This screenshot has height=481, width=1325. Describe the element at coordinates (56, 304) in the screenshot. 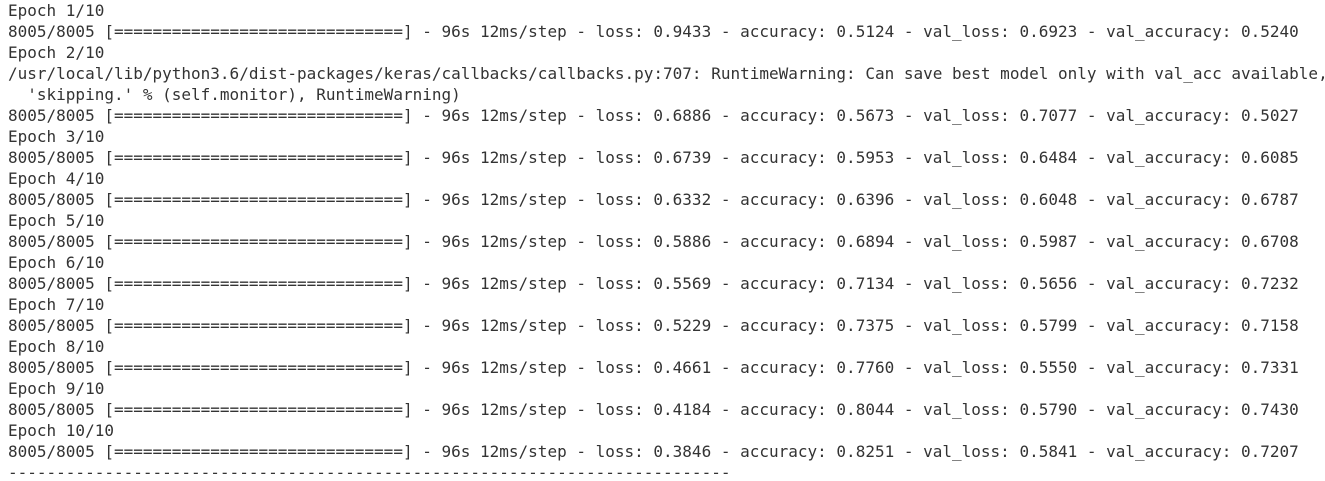

I see `console-line: Epoch 7/10` at that location.